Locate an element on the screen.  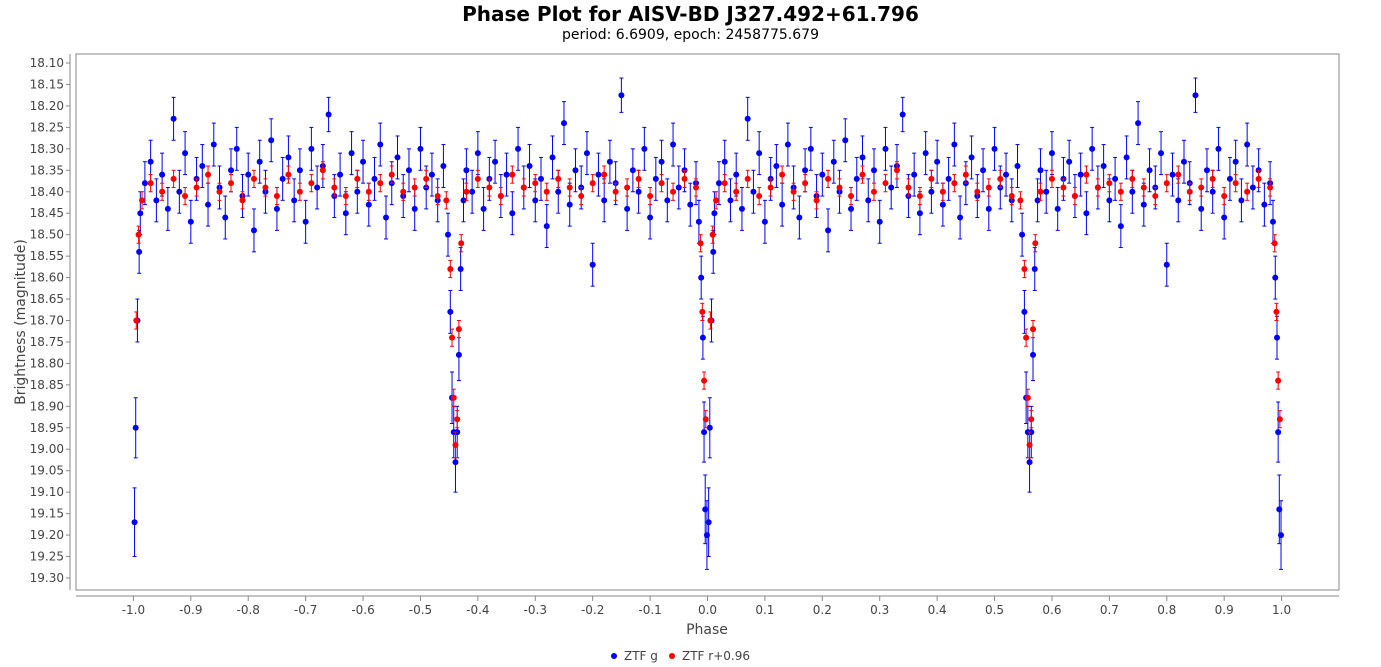
x-tick-label: 0.8 is located at coordinates (1166, 610).